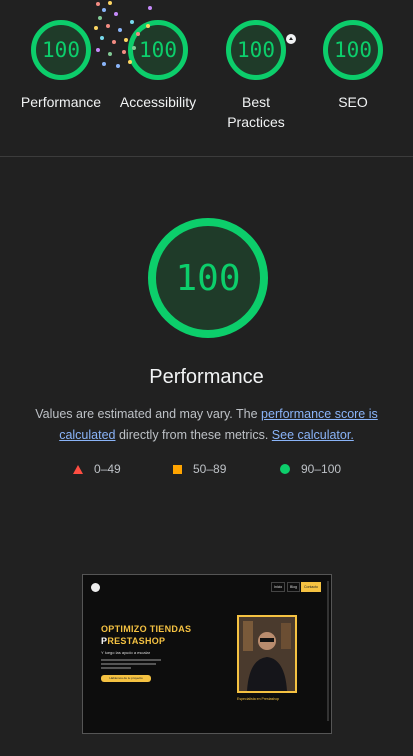  Describe the element at coordinates (312, 435) in the screenshot. I see `see-calculator-link: See calculator.` at that location.